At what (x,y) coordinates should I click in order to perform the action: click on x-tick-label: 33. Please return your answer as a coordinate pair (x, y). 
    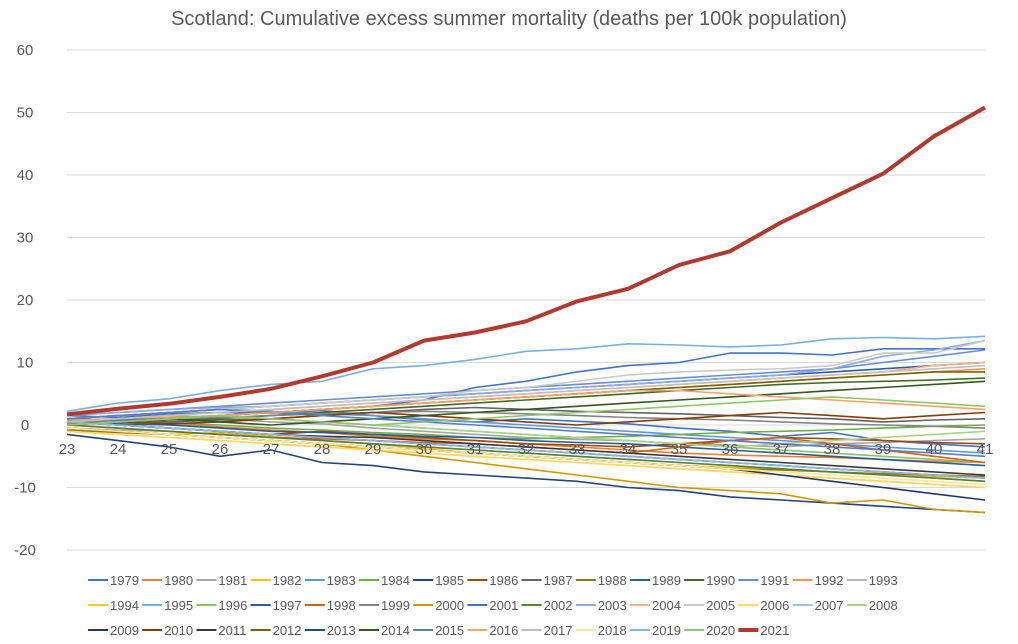
    Looking at the image, I should click on (577, 449).